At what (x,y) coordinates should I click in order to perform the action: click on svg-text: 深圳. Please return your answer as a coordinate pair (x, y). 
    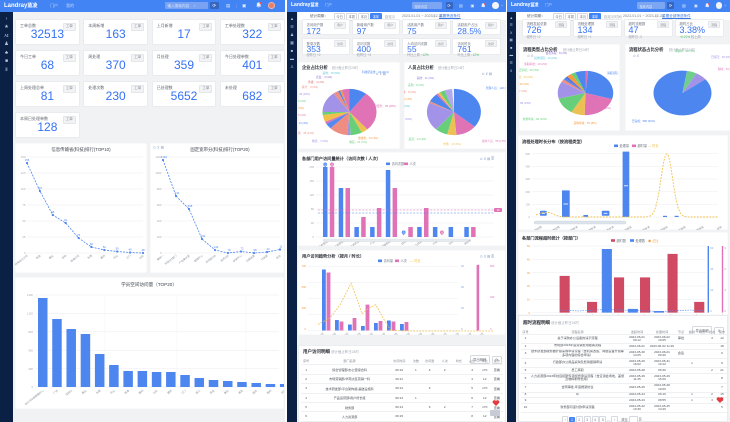
    Looking at the image, I should click on (64, 256).